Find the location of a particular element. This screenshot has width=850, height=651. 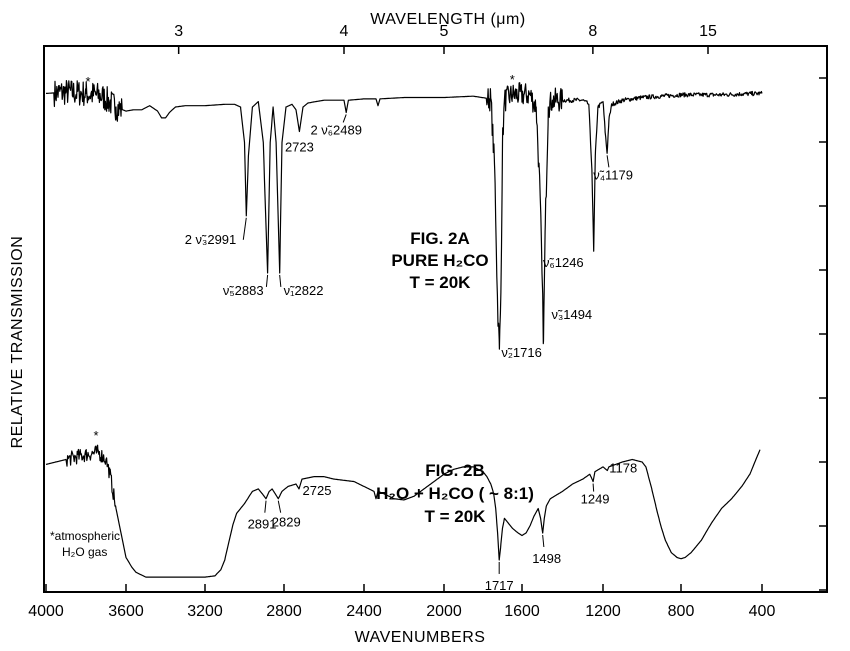

x-axis-title: WAVENUMBERS is located at coordinates (420, 637).